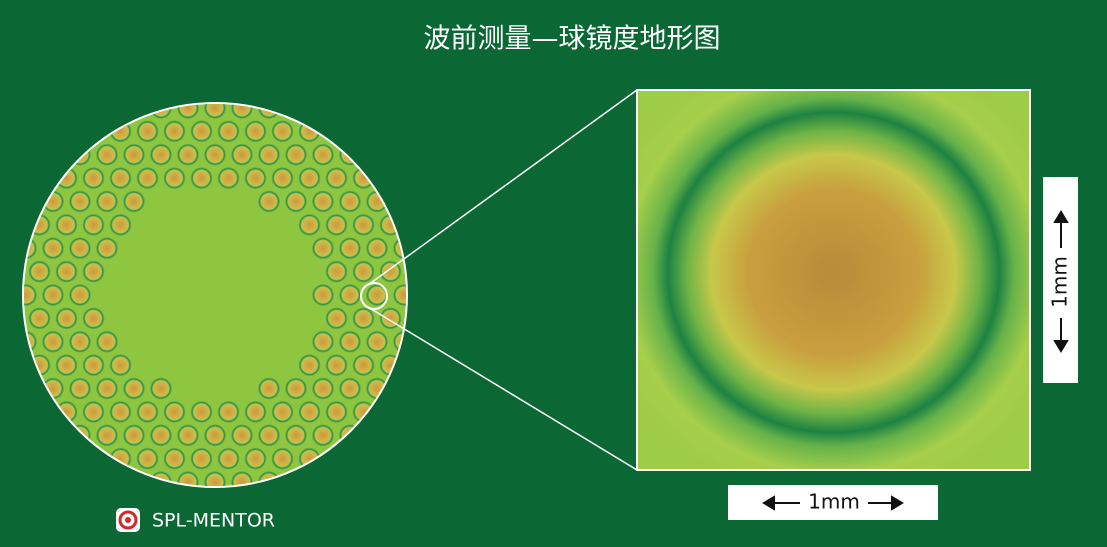 This screenshot has width=1107, height=547. What do you see at coordinates (572, 39) in the screenshot?
I see `title: 波前测量—球镜度地形图` at bounding box center [572, 39].